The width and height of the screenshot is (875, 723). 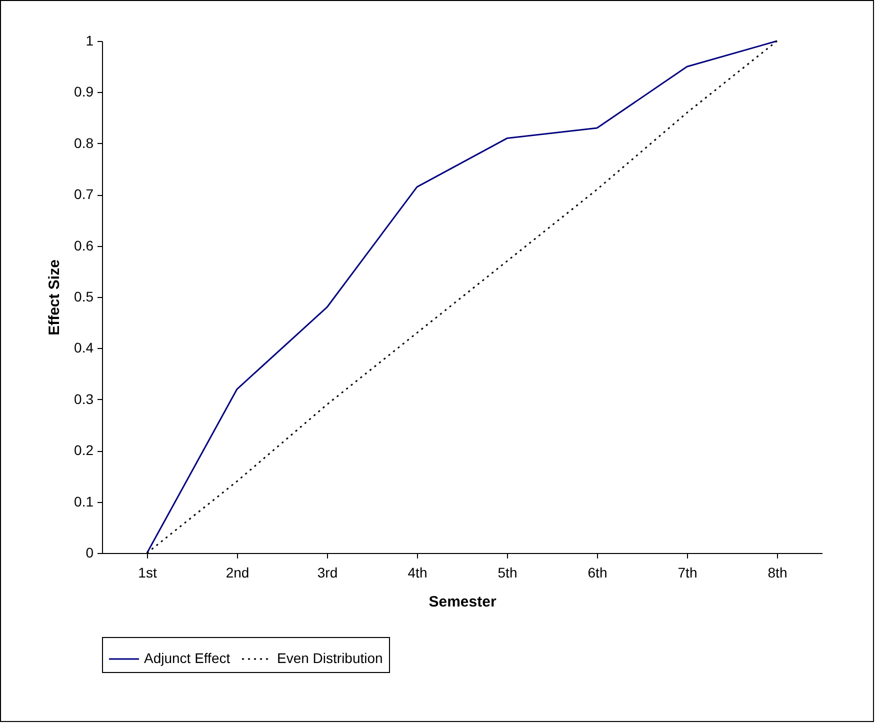 What do you see at coordinates (330, 658) in the screenshot?
I see `legend-label: Even Distribution` at bounding box center [330, 658].